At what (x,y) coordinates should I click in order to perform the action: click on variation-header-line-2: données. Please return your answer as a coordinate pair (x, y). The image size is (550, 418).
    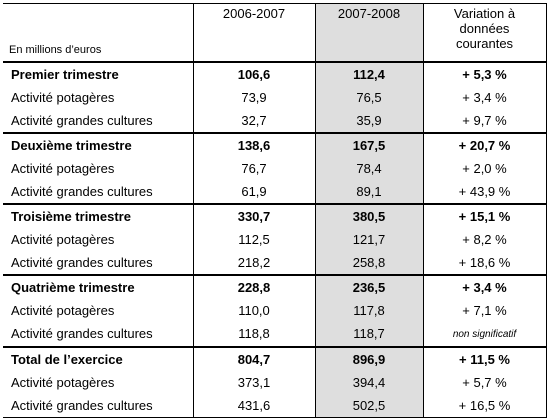
    Looking at the image, I should click on (484, 28).